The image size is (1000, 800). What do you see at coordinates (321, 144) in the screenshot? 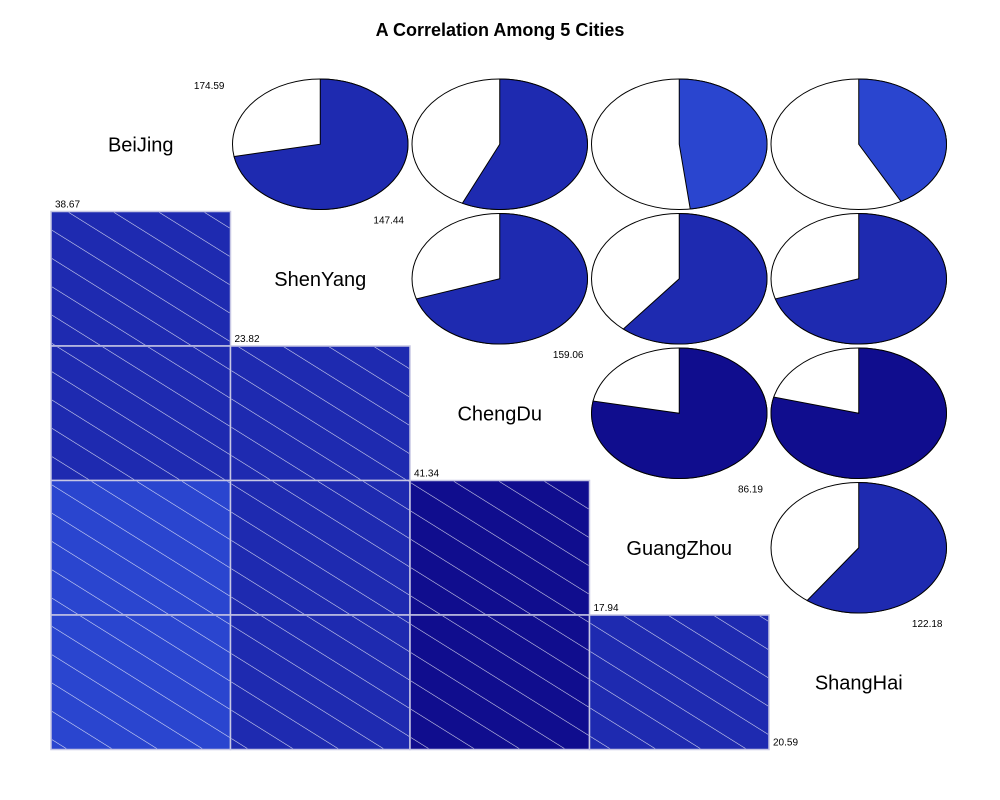
I see `pie-slice-beijing-shenyang` at bounding box center [321, 144].